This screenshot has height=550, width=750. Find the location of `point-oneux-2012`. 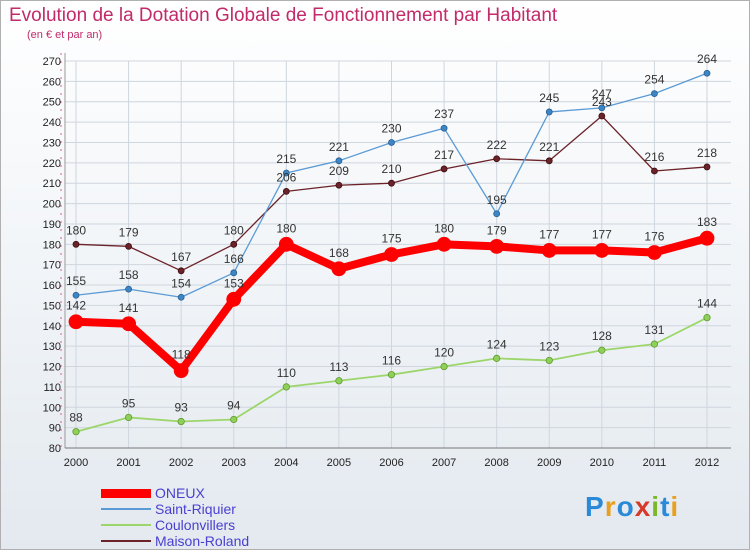

point-oneux-2012 is located at coordinates (707, 238).